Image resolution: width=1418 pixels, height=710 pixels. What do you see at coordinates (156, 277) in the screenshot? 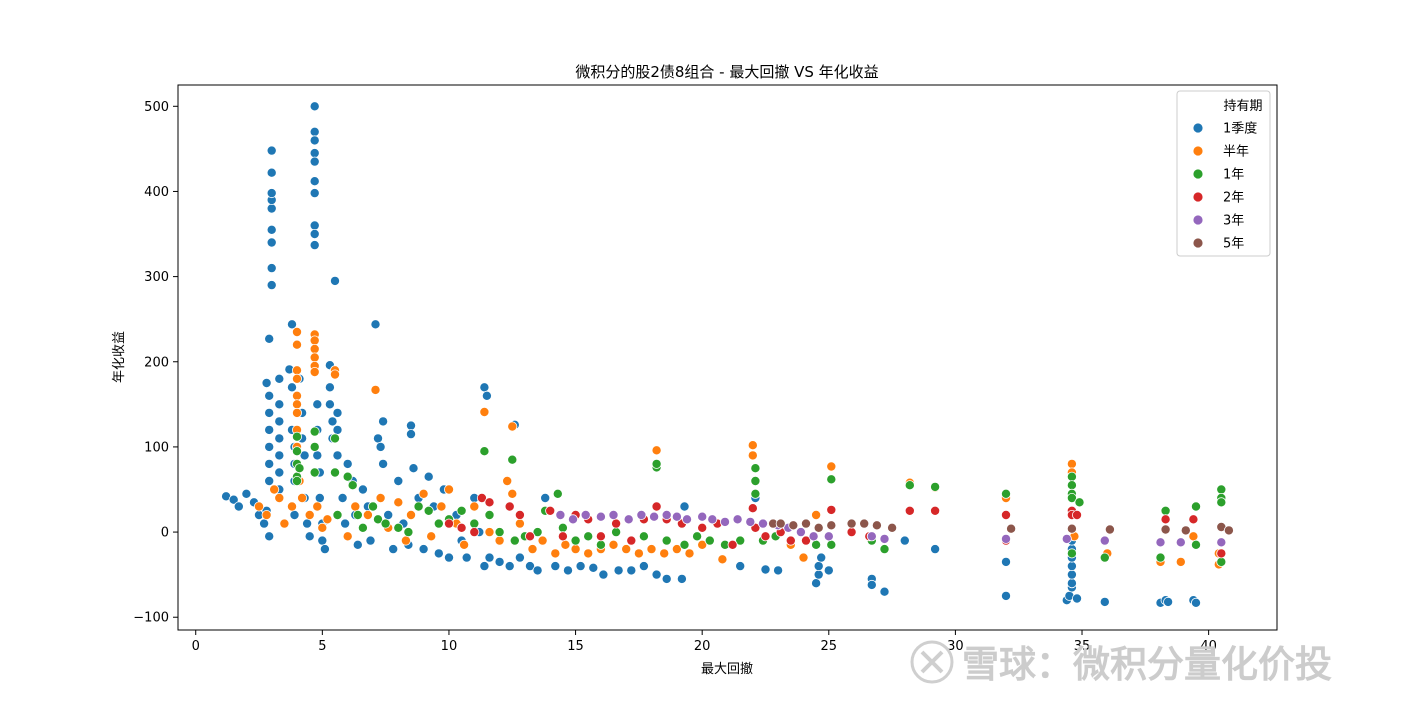
I see `y-tick-label: 300` at bounding box center [156, 277].